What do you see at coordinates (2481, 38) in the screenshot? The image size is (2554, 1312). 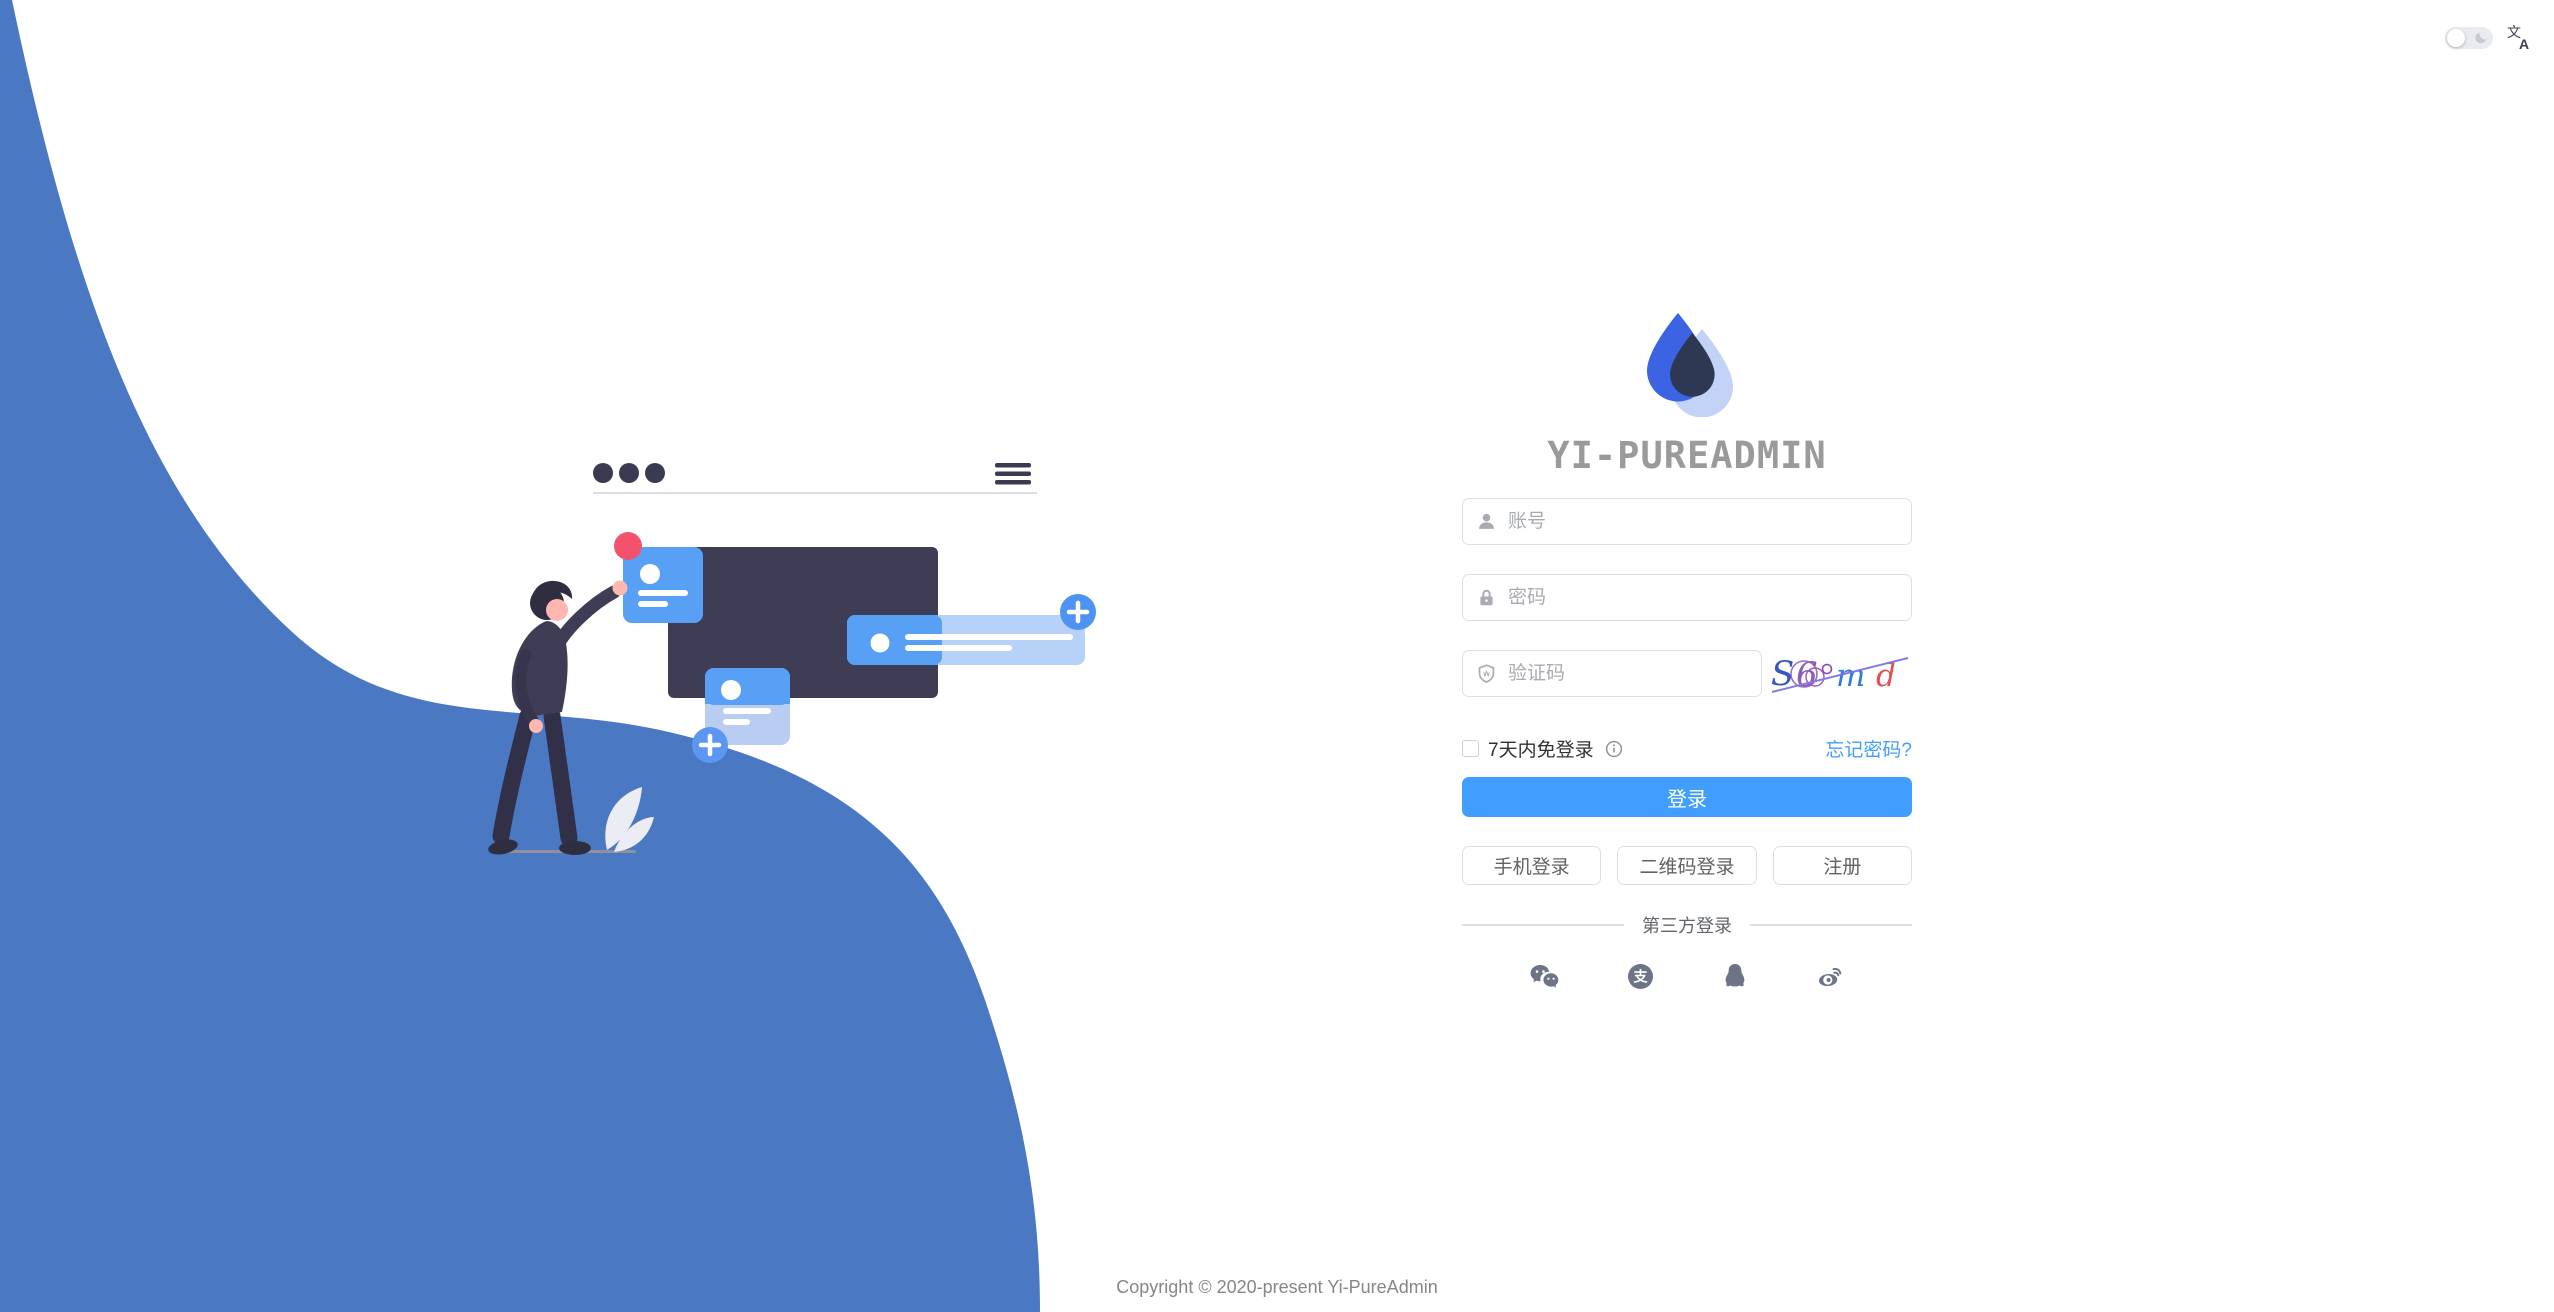 I see `moon-icon` at bounding box center [2481, 38].